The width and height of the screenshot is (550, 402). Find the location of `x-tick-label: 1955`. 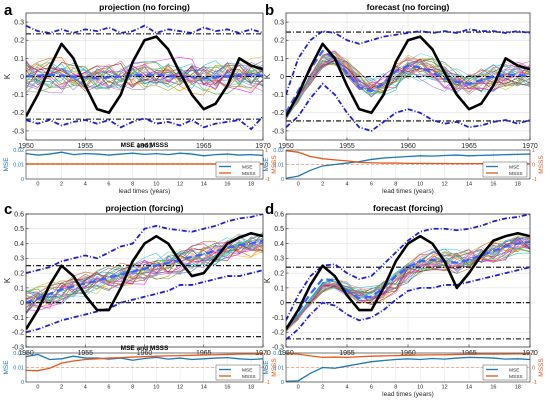

x-tick-label: 1955 is located at coordinates (85, 146).